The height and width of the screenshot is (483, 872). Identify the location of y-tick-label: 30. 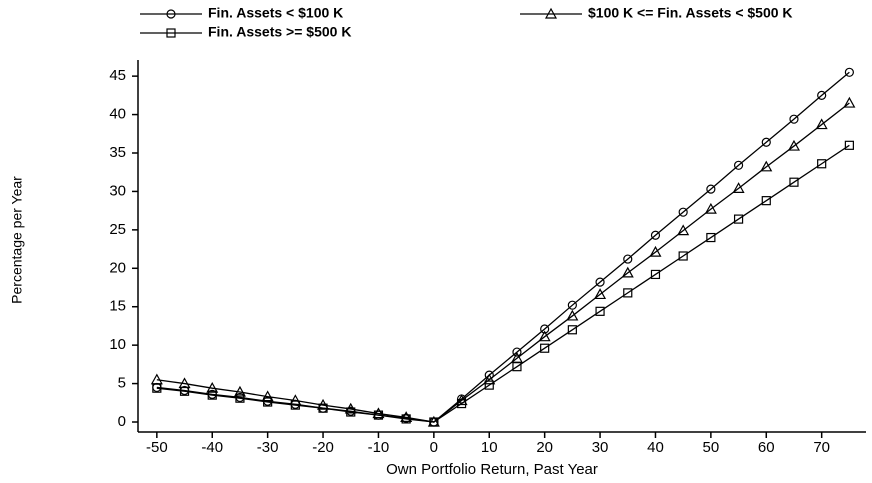
(117, 190).